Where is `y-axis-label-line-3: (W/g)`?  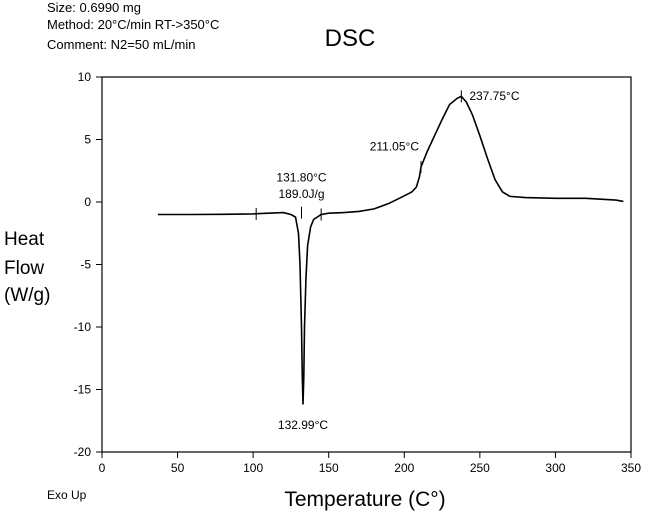
y-axis-label-line-3: (W/g) is located at coordinates (27, 295).